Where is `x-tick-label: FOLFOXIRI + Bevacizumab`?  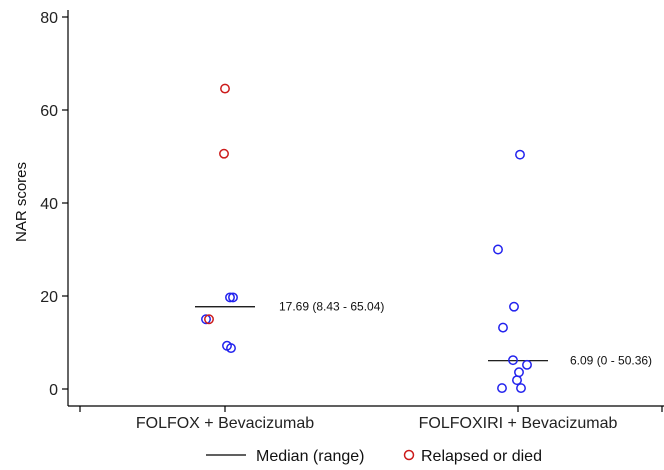 x-tick-label: FOLFOXIRI + Bevacizumab is located at coordinates (518, 423).